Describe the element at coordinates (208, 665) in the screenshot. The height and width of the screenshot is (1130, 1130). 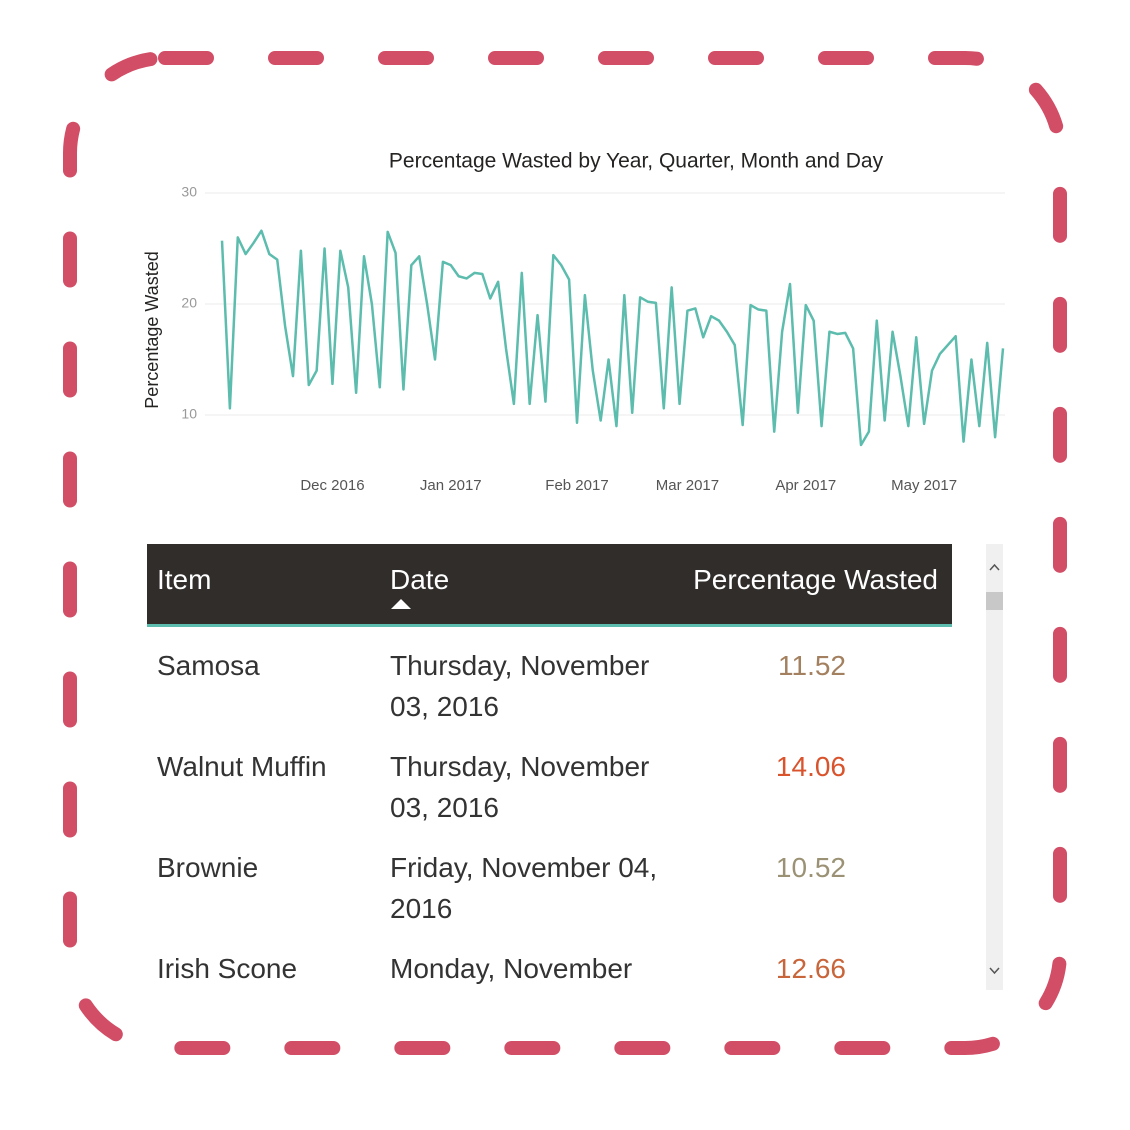
I see `item-cell: Samosa` at that location.